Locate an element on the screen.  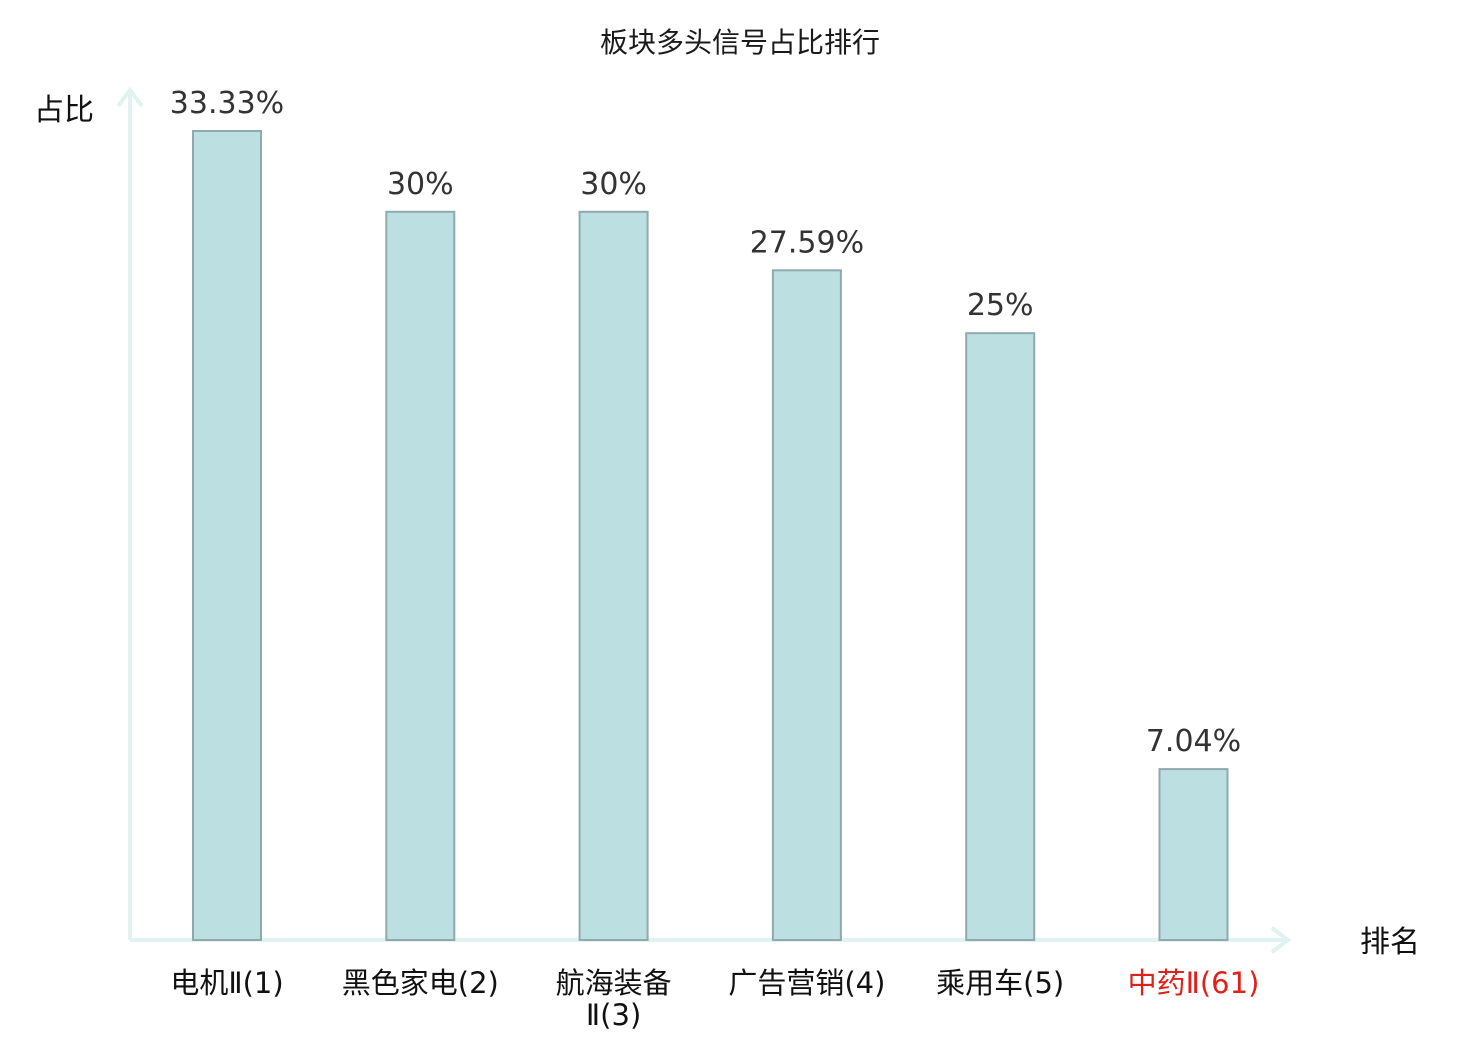
x-tick-label: 中药Ⅱ(61) is located at coordinates (1194, 983).